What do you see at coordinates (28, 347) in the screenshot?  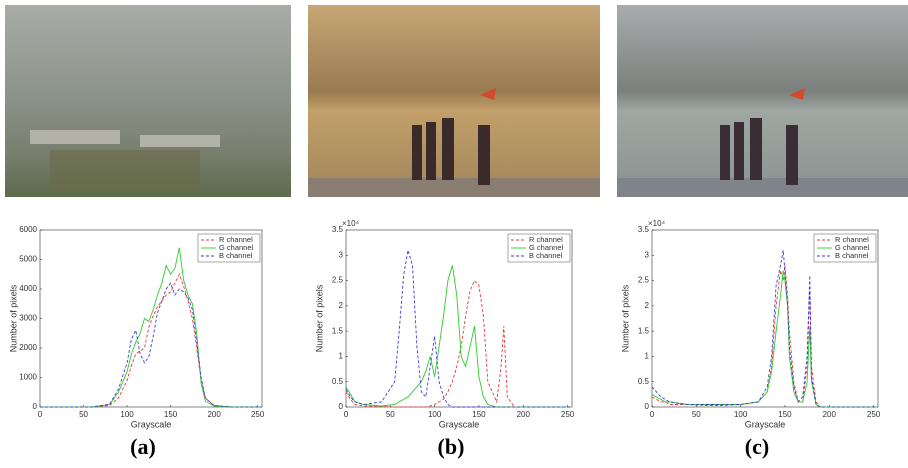 I see `y-tick-label: 2000` at bounding box center [28, 347].